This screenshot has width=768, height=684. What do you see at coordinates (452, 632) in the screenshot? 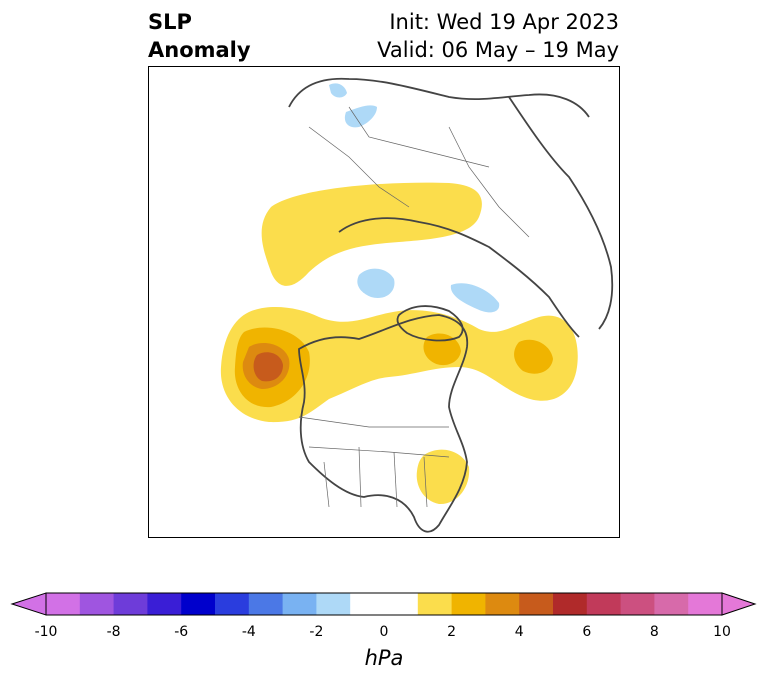
I see `colorbar-tick-label: 2` at bounding box center [452, 632].